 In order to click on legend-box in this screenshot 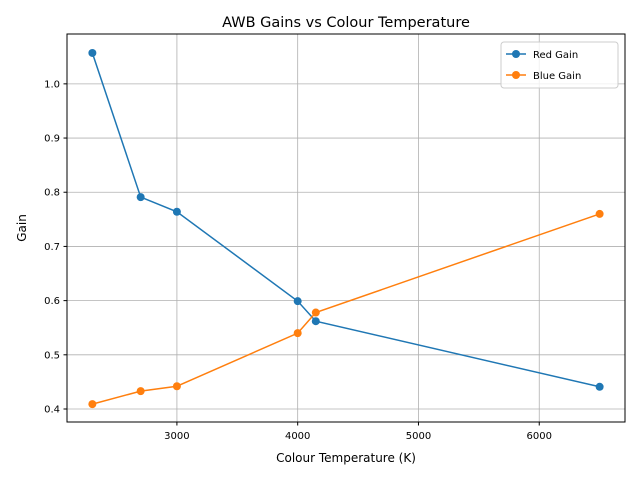, I will do `click(559, 65)`.